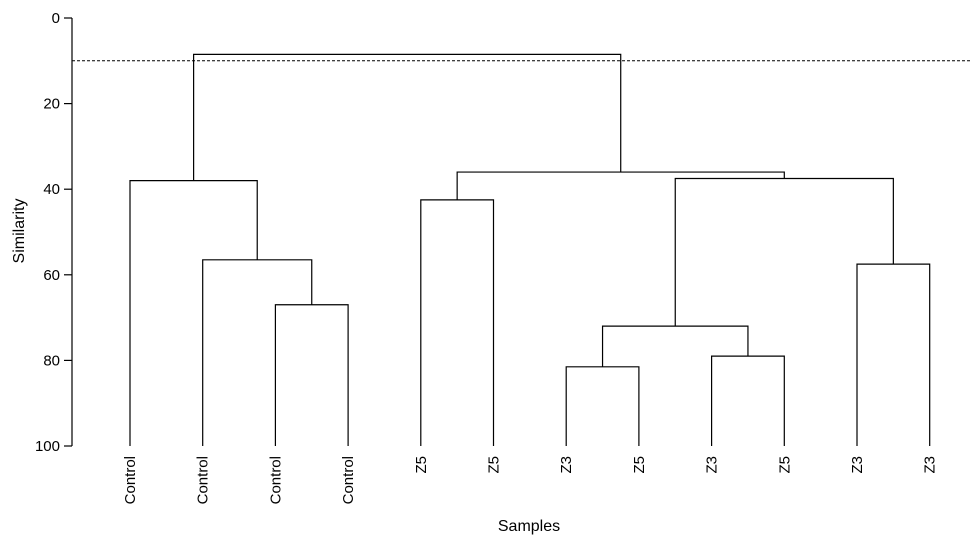 The height and width of the screenshot is (543, 973). What do you see at coordinates (51, 104) in the screenshot?
I see `y-tick-label: 20` at bounding box center [51, 104].